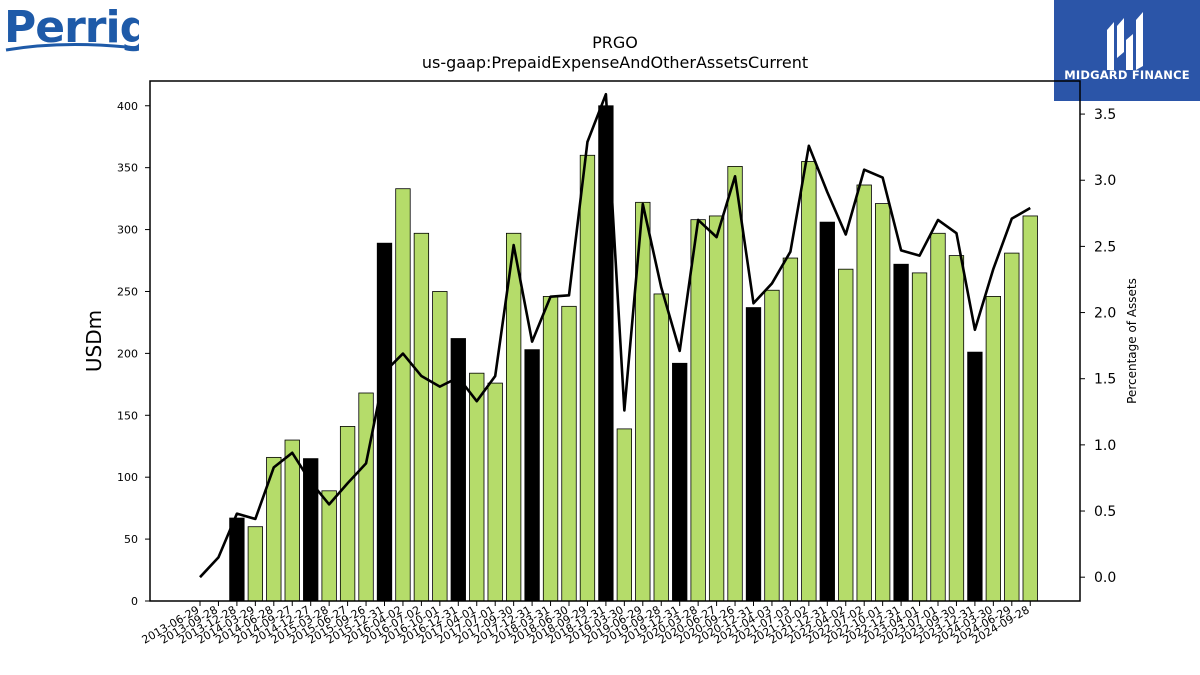 The height and width of the screenshot is (675, 1200). I want to click on perrigo-logo: Perrigo, so click(71, 28).